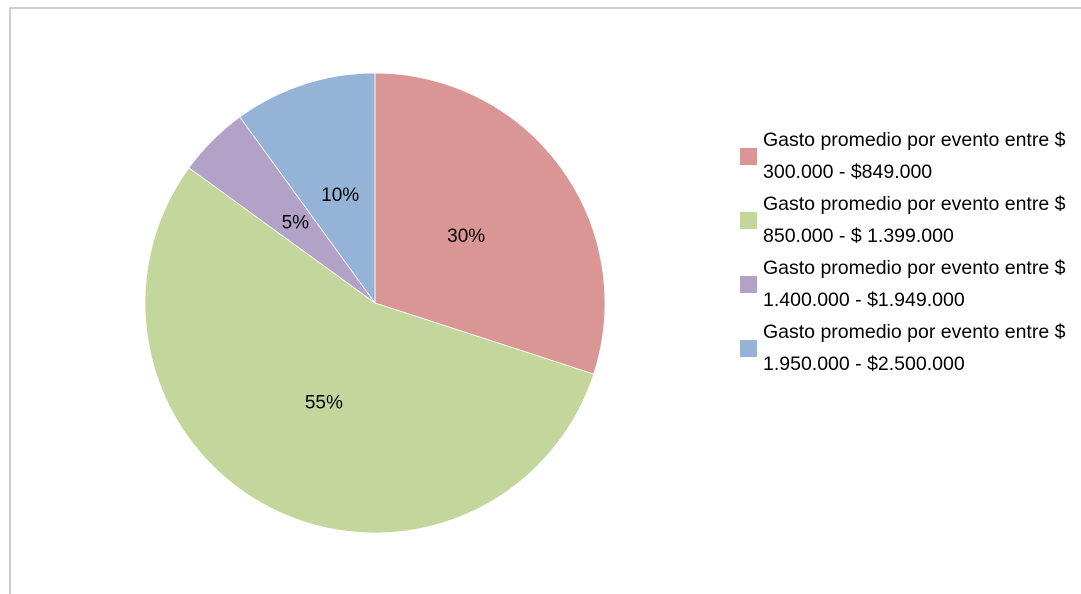 The image size is (1081, 594). Describe the element at coordinates (466, 236) in the screenshot. I see `data-label: 30%` at that location.